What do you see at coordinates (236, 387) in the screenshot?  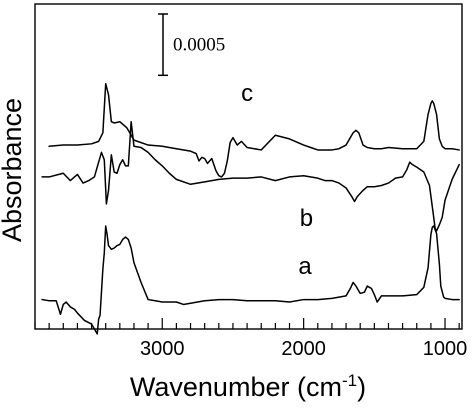 I see `x-axis-label-main: Wavenumber (cm` at bounding box center [236, 387].